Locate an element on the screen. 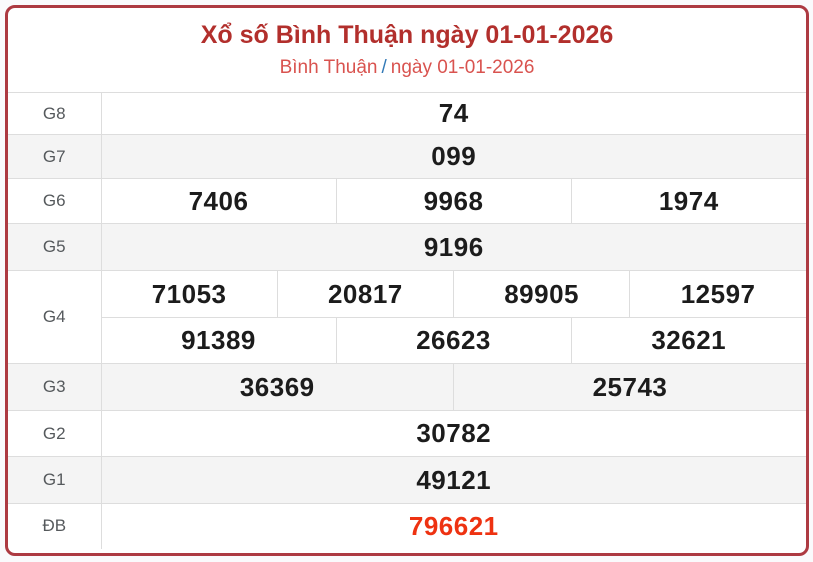 The image size is (813, 562). prize-value-g6-1: 7406 is located at coordinates (218, 201).